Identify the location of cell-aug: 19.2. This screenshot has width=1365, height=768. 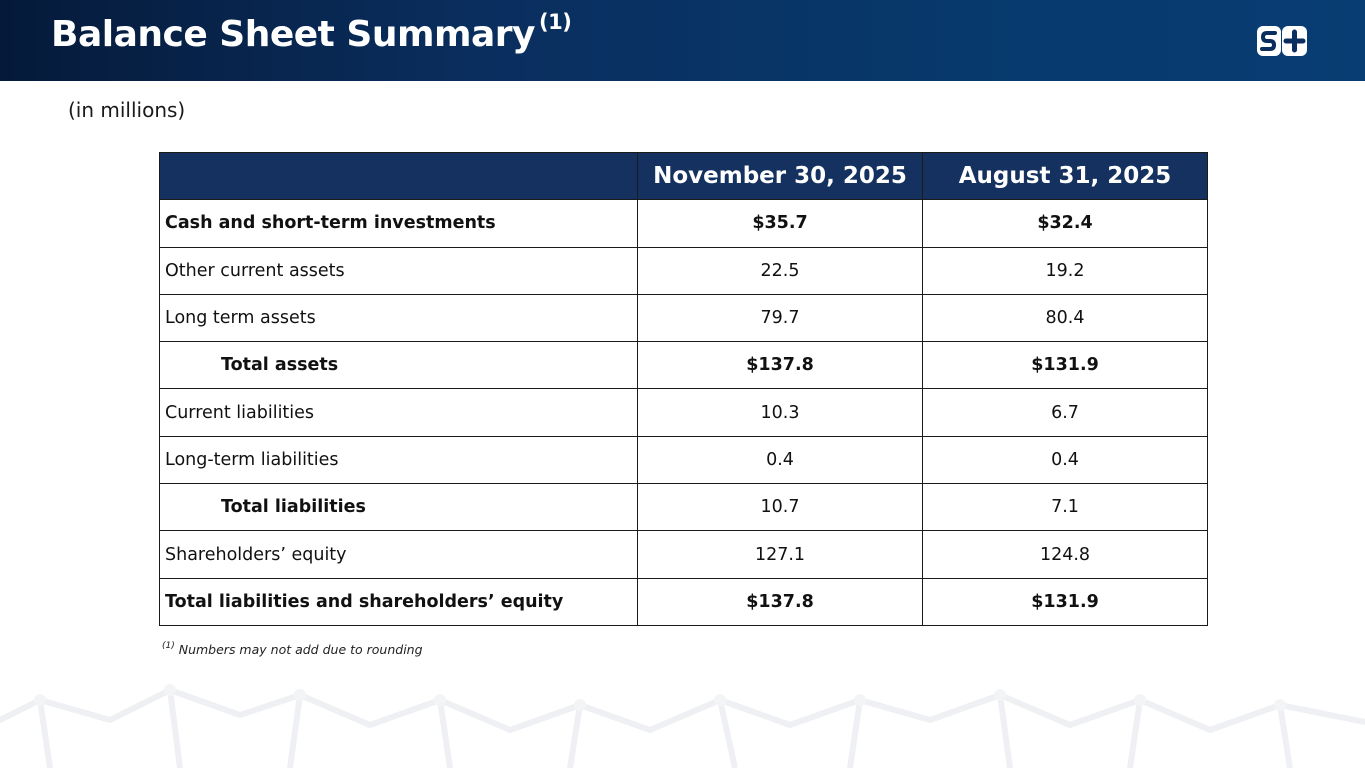
(1065, 270).